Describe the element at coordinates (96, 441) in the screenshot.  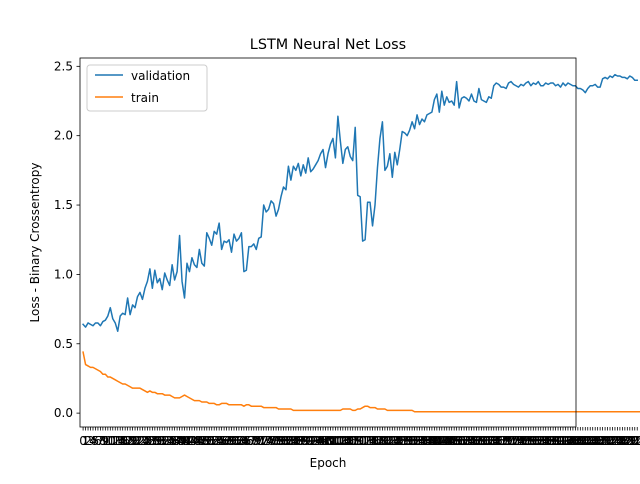
I see `x-tick-label: 5` at that location.